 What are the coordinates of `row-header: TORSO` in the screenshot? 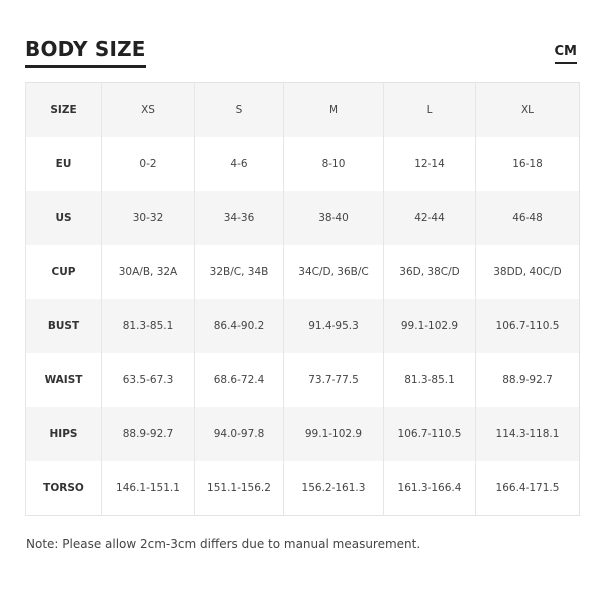 It's located at (63, 488).